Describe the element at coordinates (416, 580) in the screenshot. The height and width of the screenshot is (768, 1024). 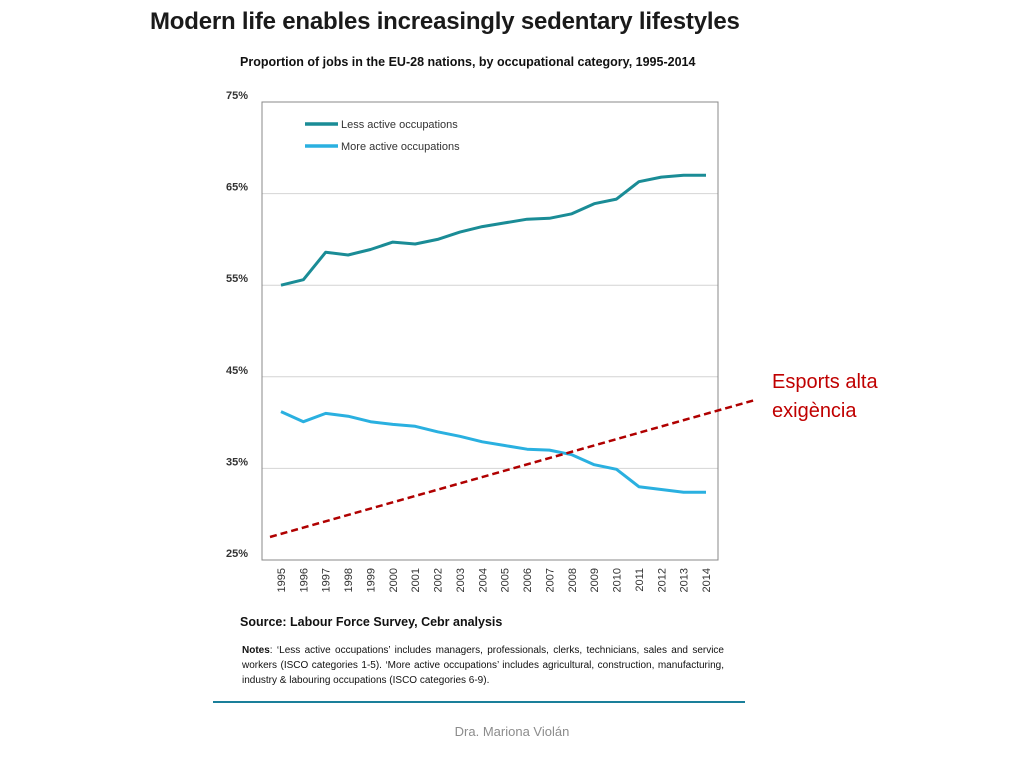
I see `x-tick-label: 2001` at that location.